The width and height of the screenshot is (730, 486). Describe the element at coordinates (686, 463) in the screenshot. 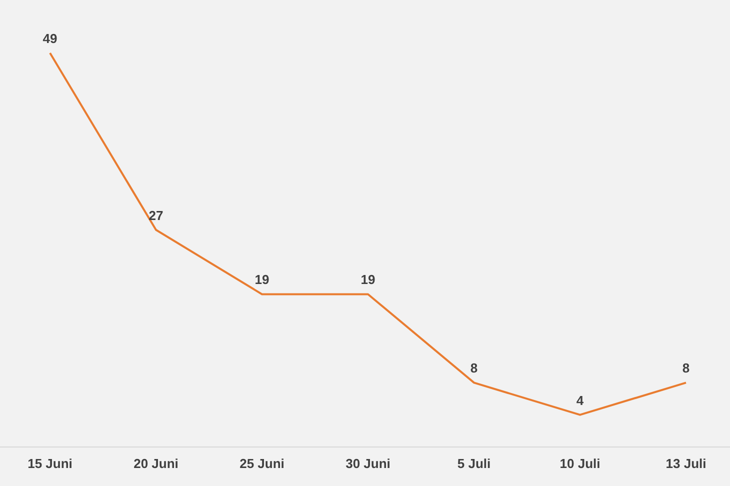

I see `x-tick-label: 13 Juli` at that location.